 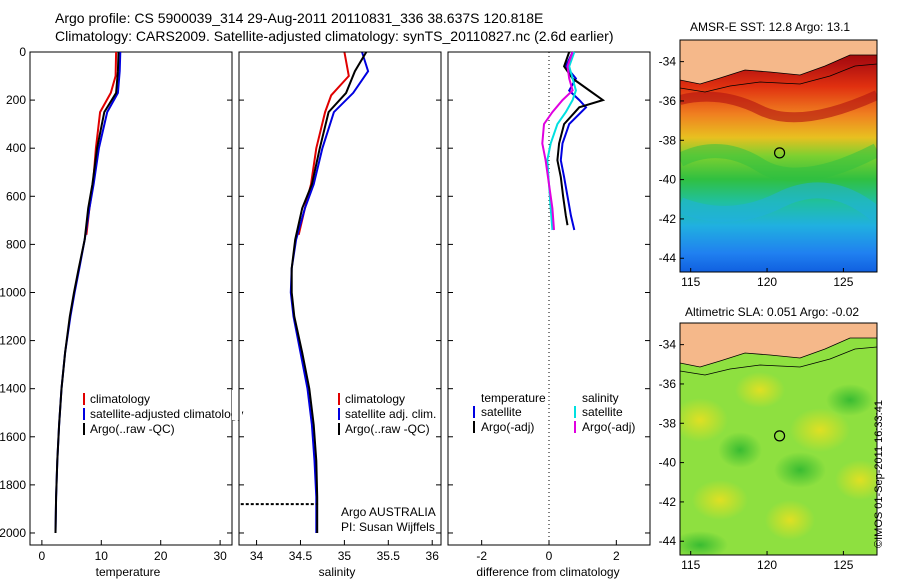 I want to click on y-tick-label: 800, so click(x=16, y=244).